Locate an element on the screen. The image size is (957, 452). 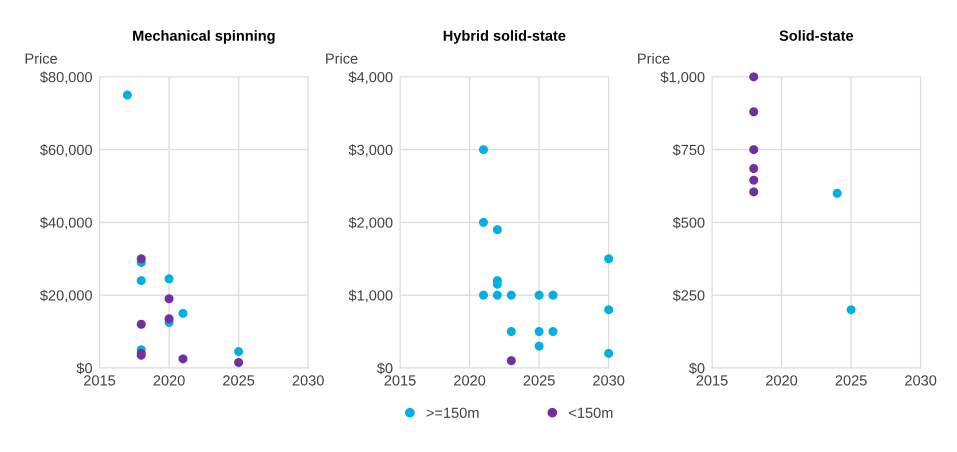
chart-title: Hybrid solid-state is located at coordinates (505, 37).